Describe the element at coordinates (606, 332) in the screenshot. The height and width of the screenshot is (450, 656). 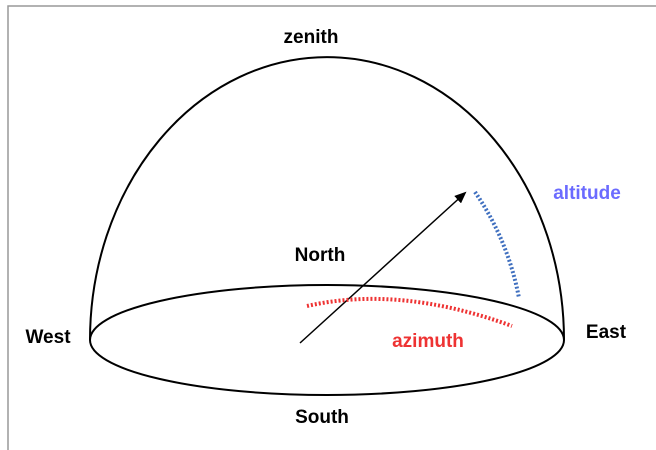
I see `east-label: East` at that location.